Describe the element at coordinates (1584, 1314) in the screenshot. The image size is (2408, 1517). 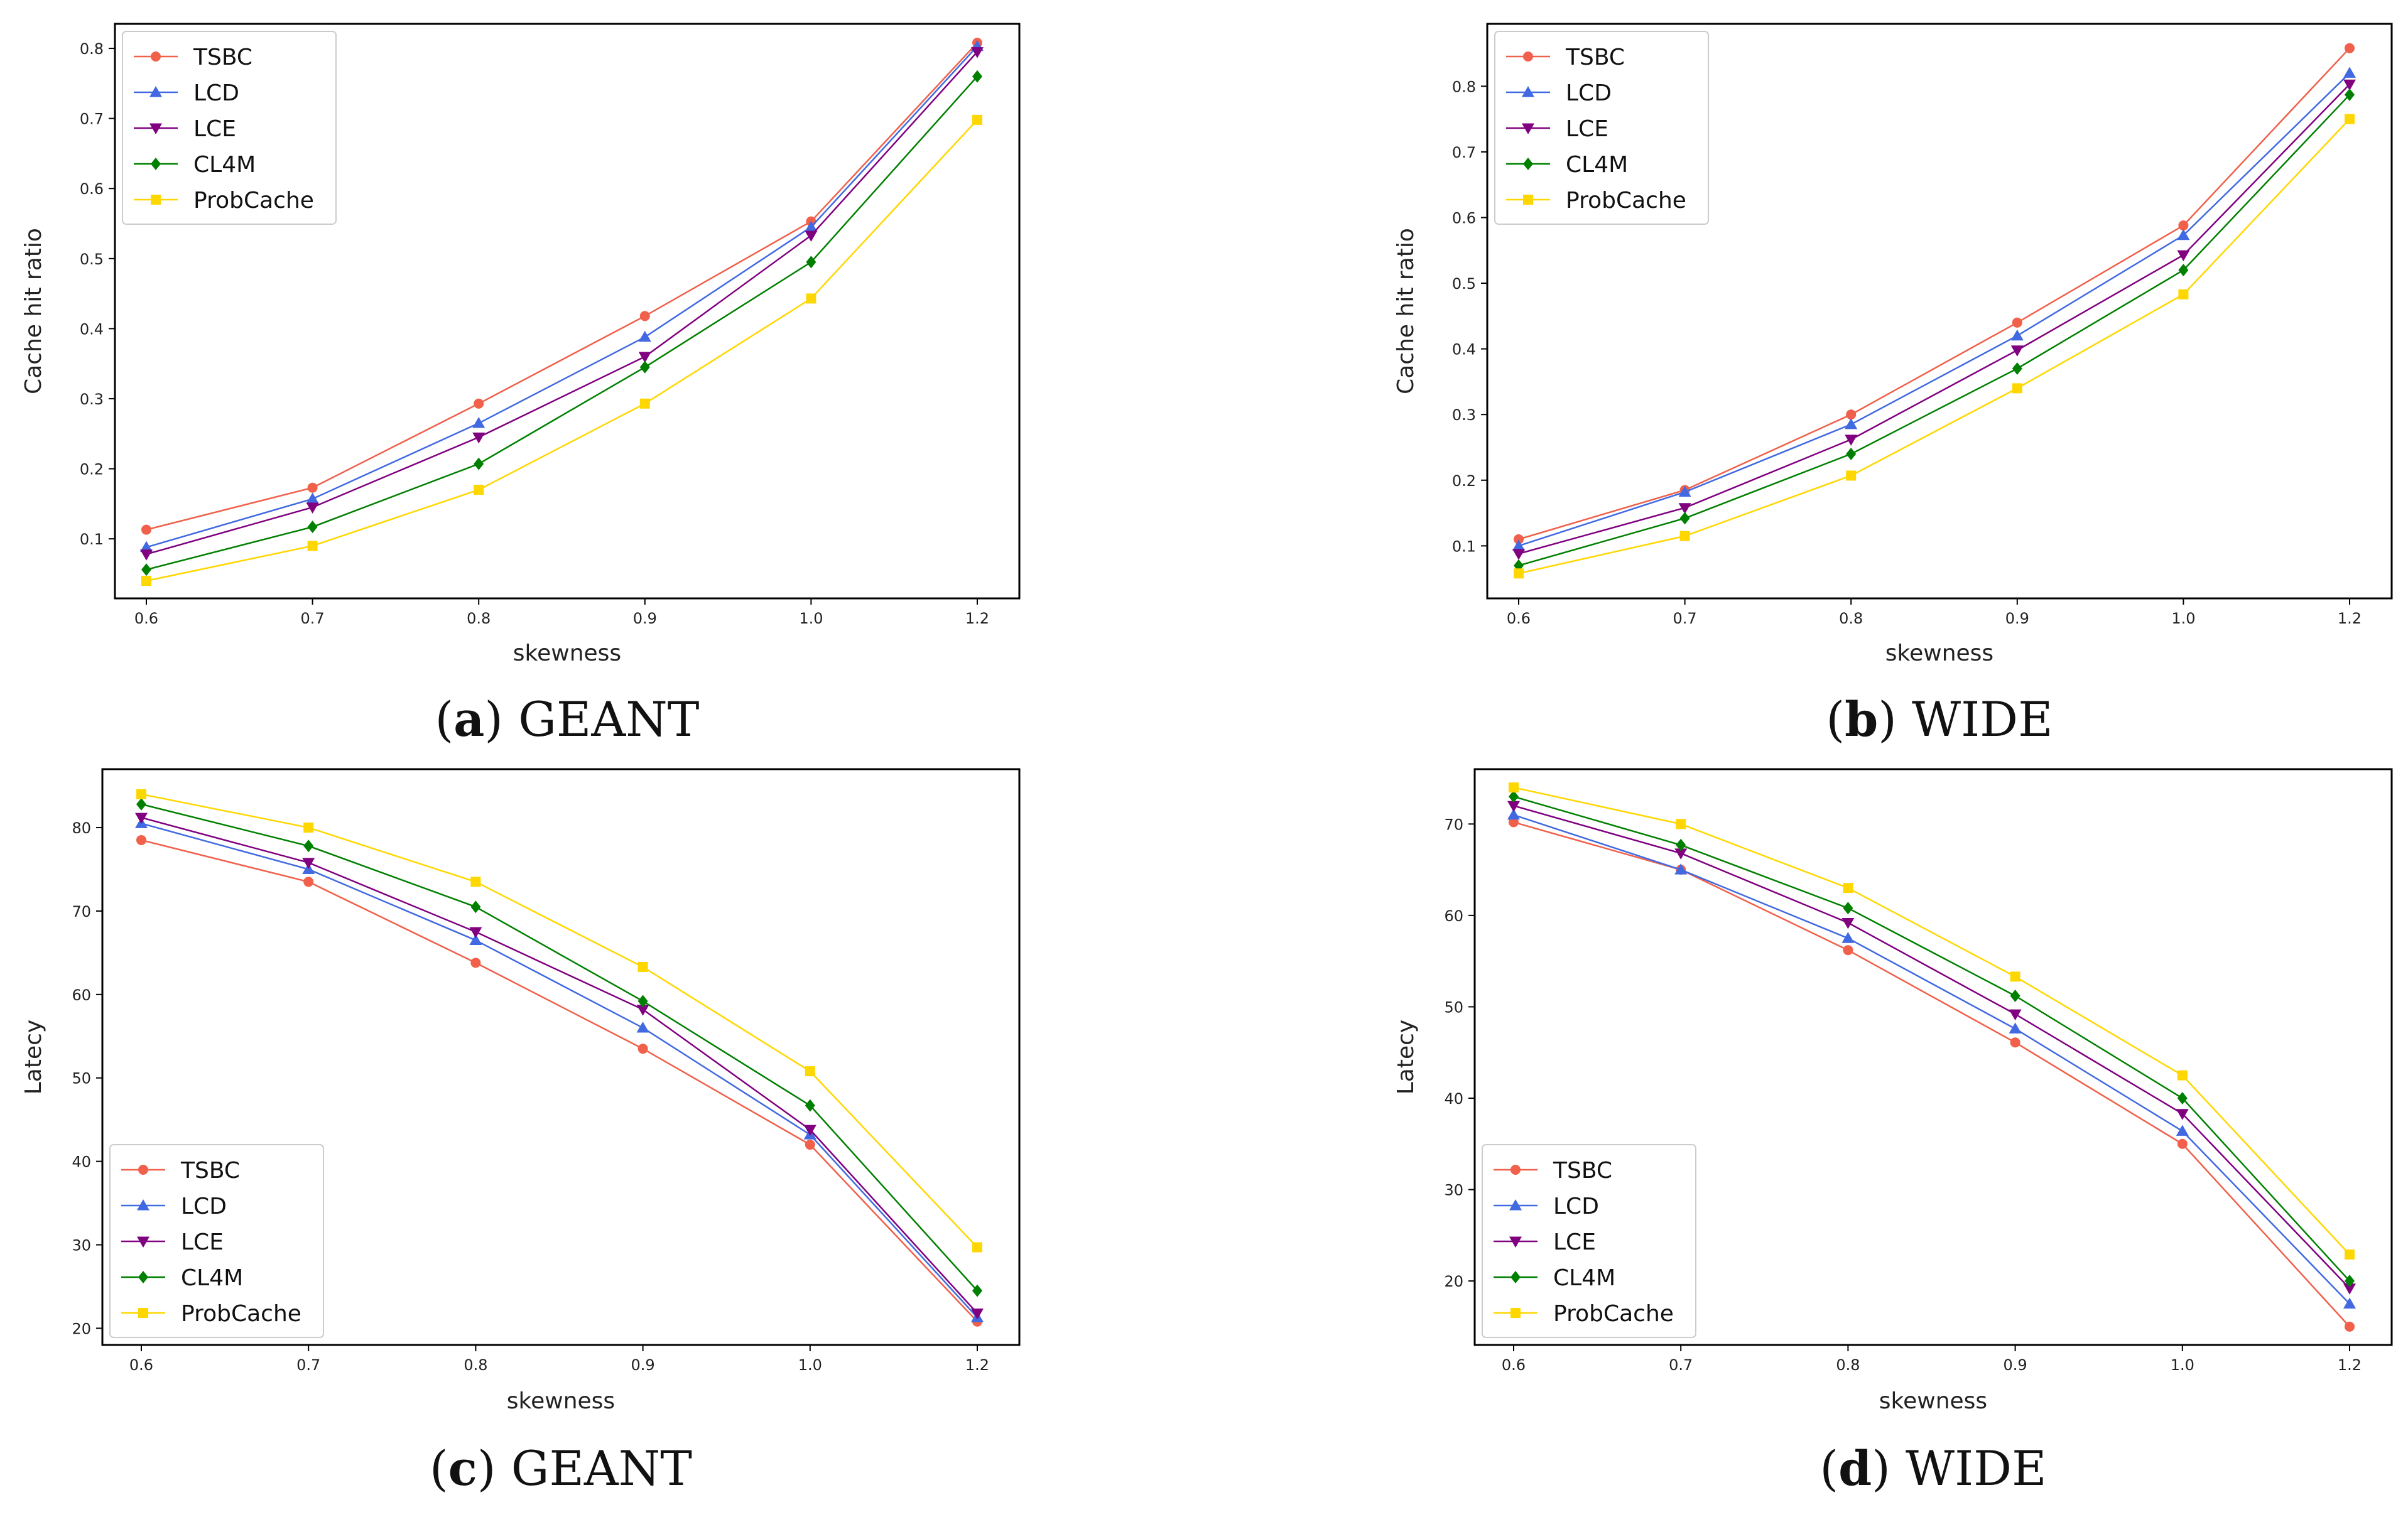
I see `legend-item-probcache: ProbCache` at that location.